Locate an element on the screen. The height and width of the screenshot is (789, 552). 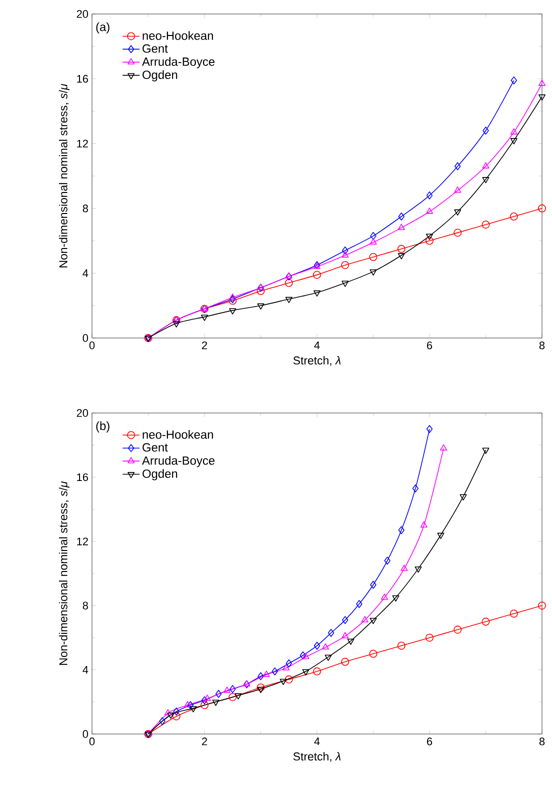
y-tick-label: 8 is located at coordinates (85, 606).